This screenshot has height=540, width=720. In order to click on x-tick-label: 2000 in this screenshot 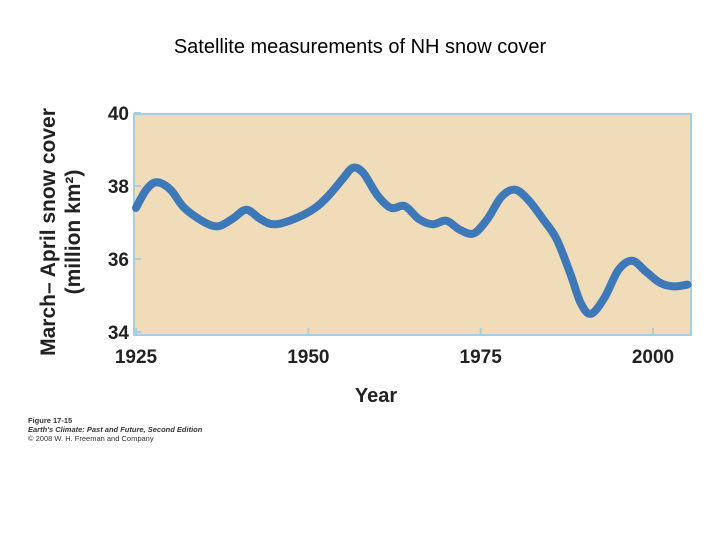, I will do `click(653, 357)`.